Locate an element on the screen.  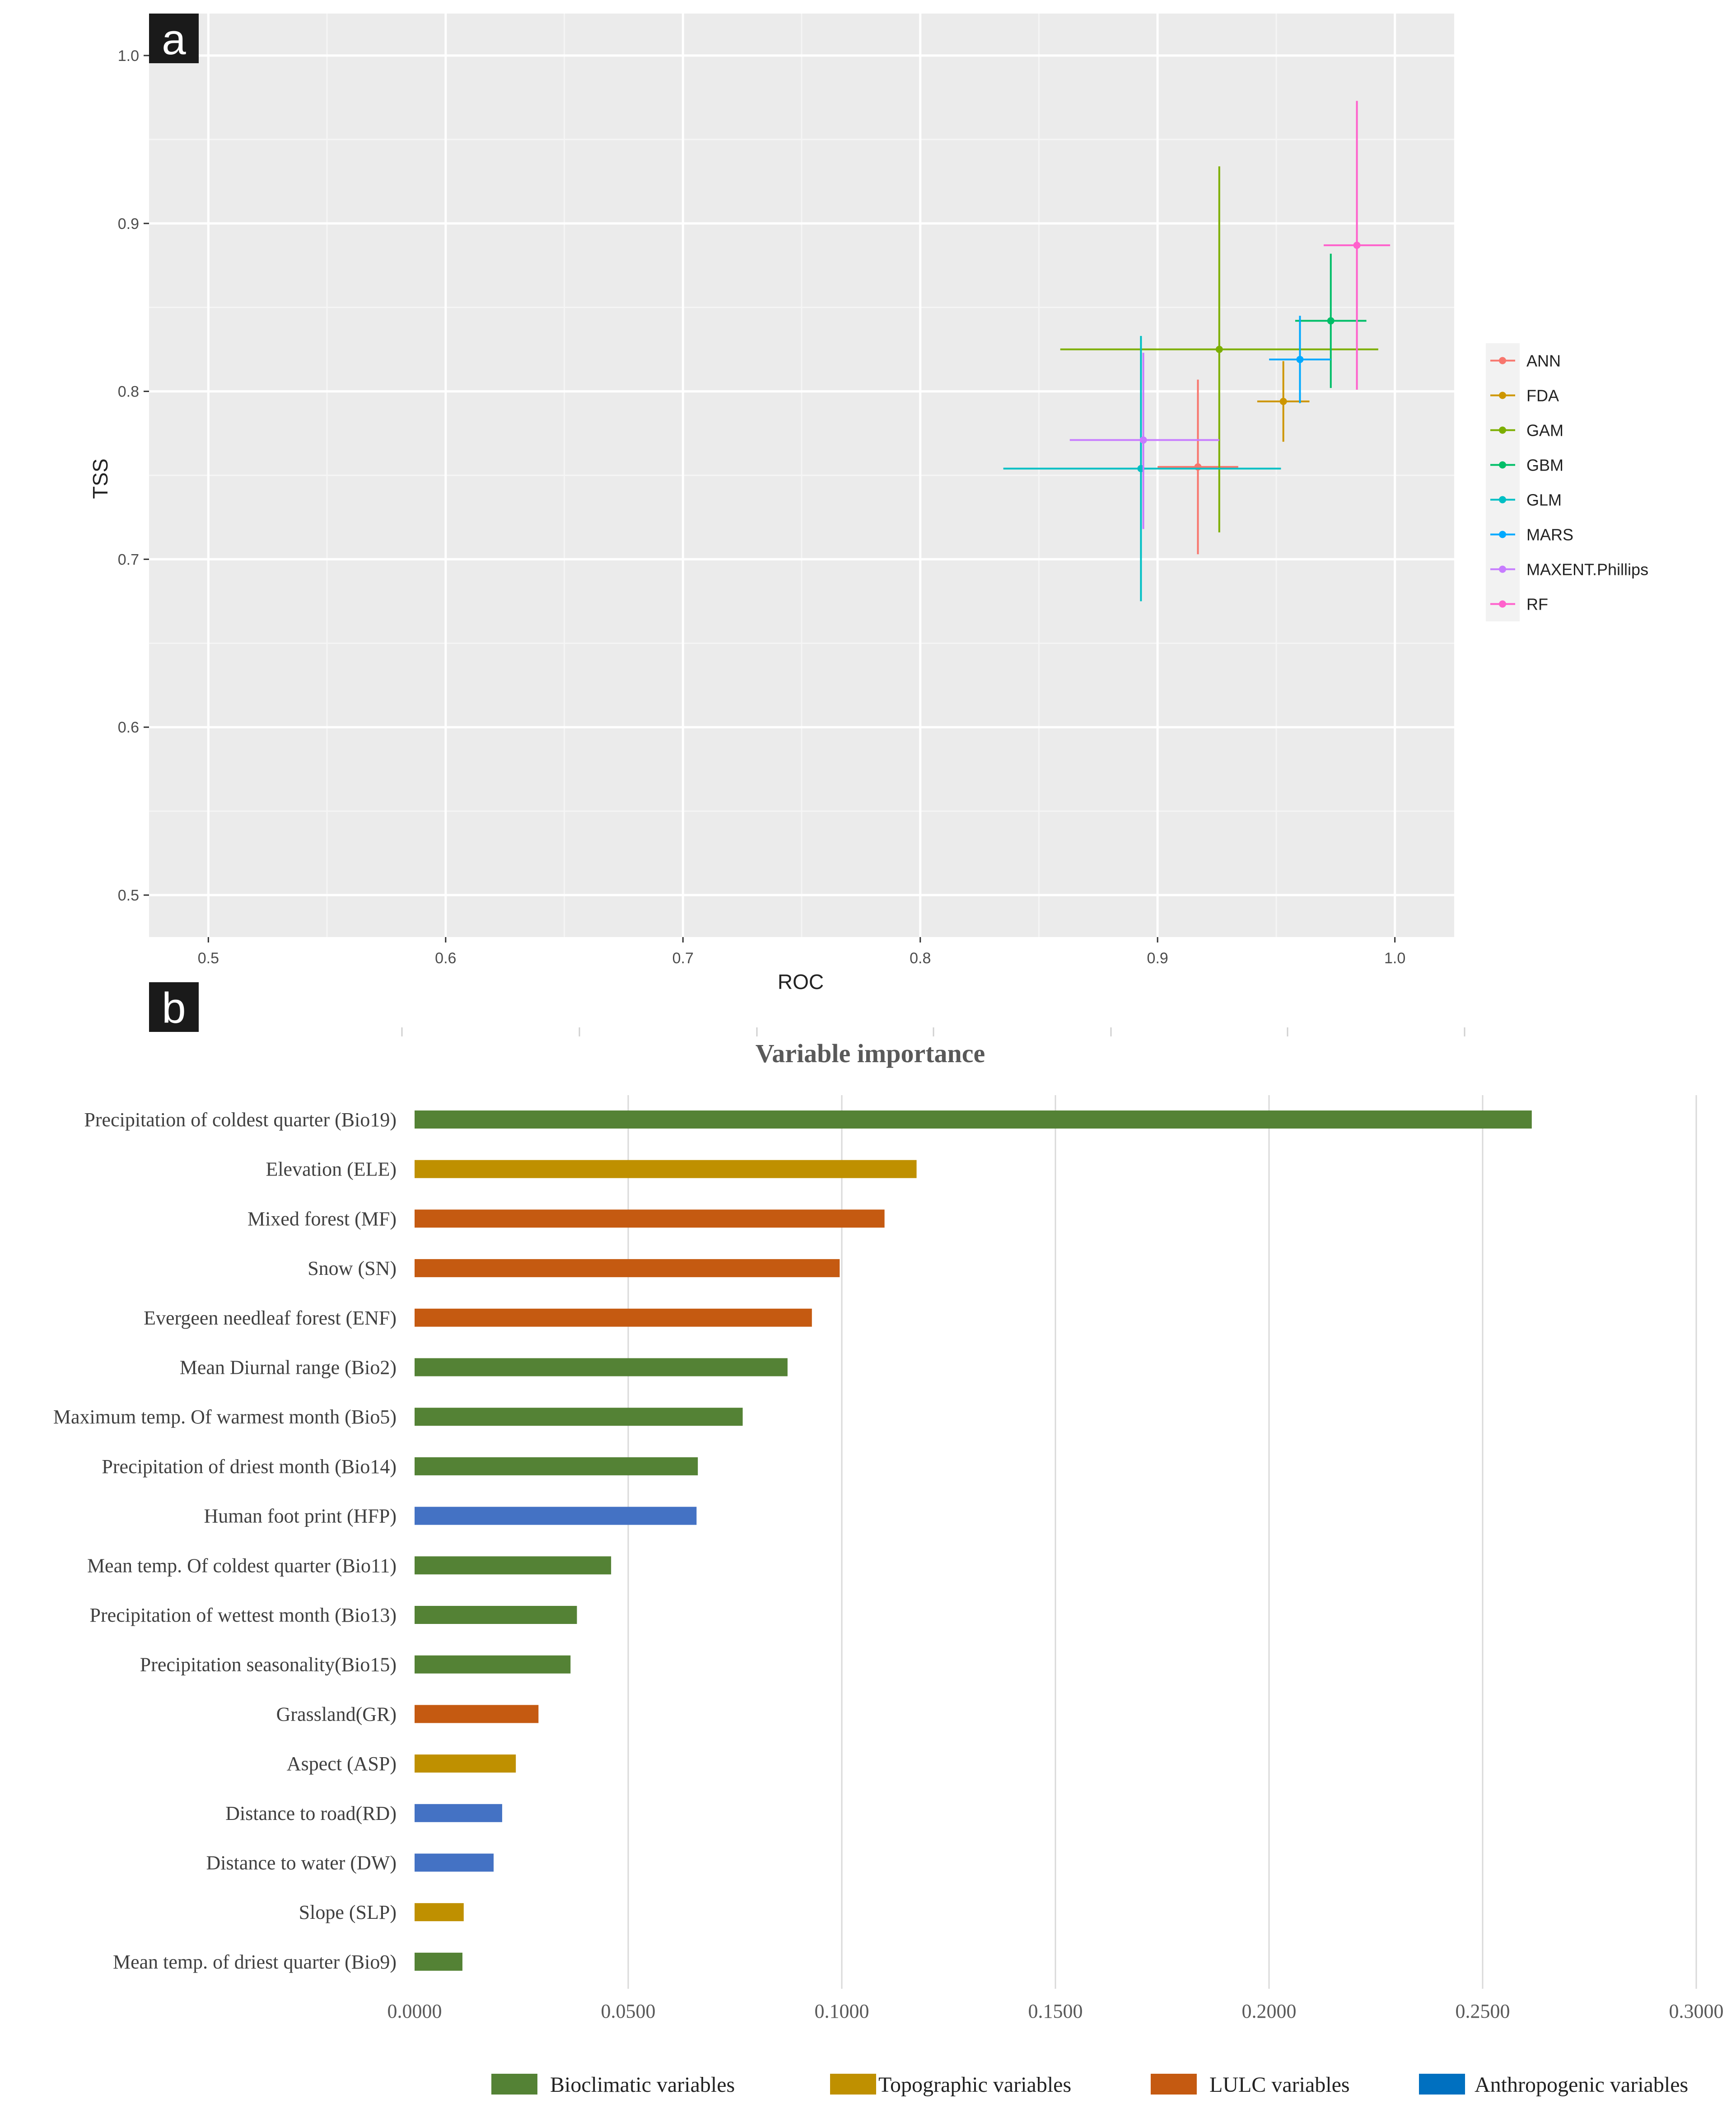
bar-label-grassland-gr: Grassland(GR) is located at coordinates (336, 1714).